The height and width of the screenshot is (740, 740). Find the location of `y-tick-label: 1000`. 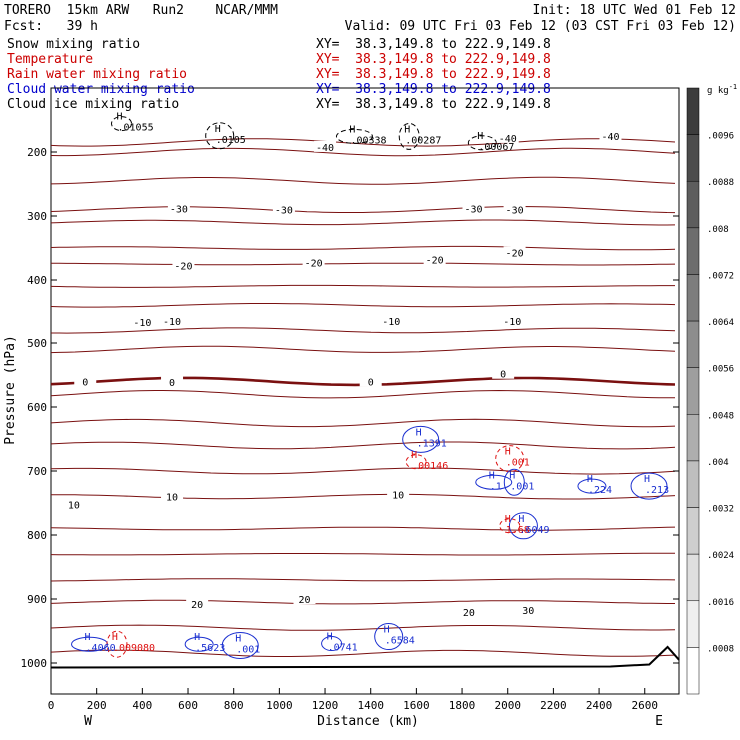

y-tick-label: 1000 is located at coordinates (34, 663).